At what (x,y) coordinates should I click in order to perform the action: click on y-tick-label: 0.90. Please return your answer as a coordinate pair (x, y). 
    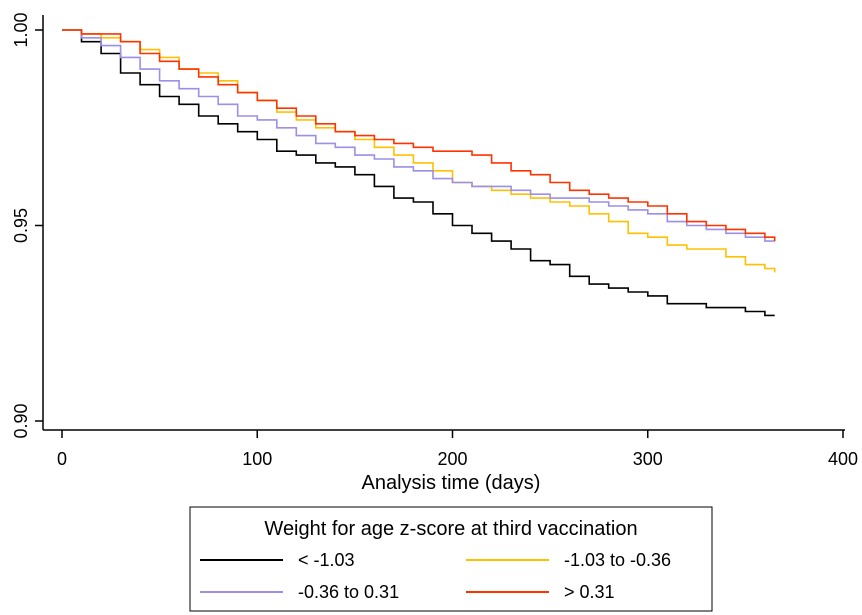
    Looking at the image, I should click on (21, 420).